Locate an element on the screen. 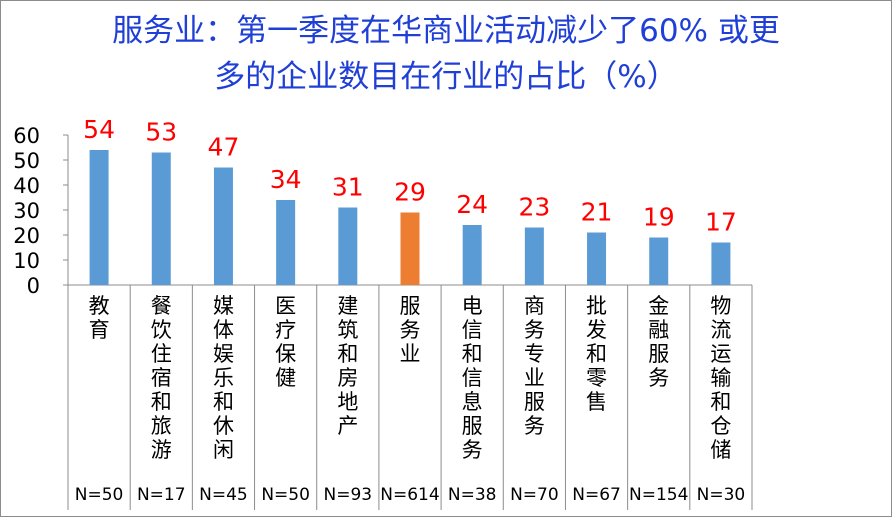  sample-size-label: N=614 is located at coordinates (409, 495).